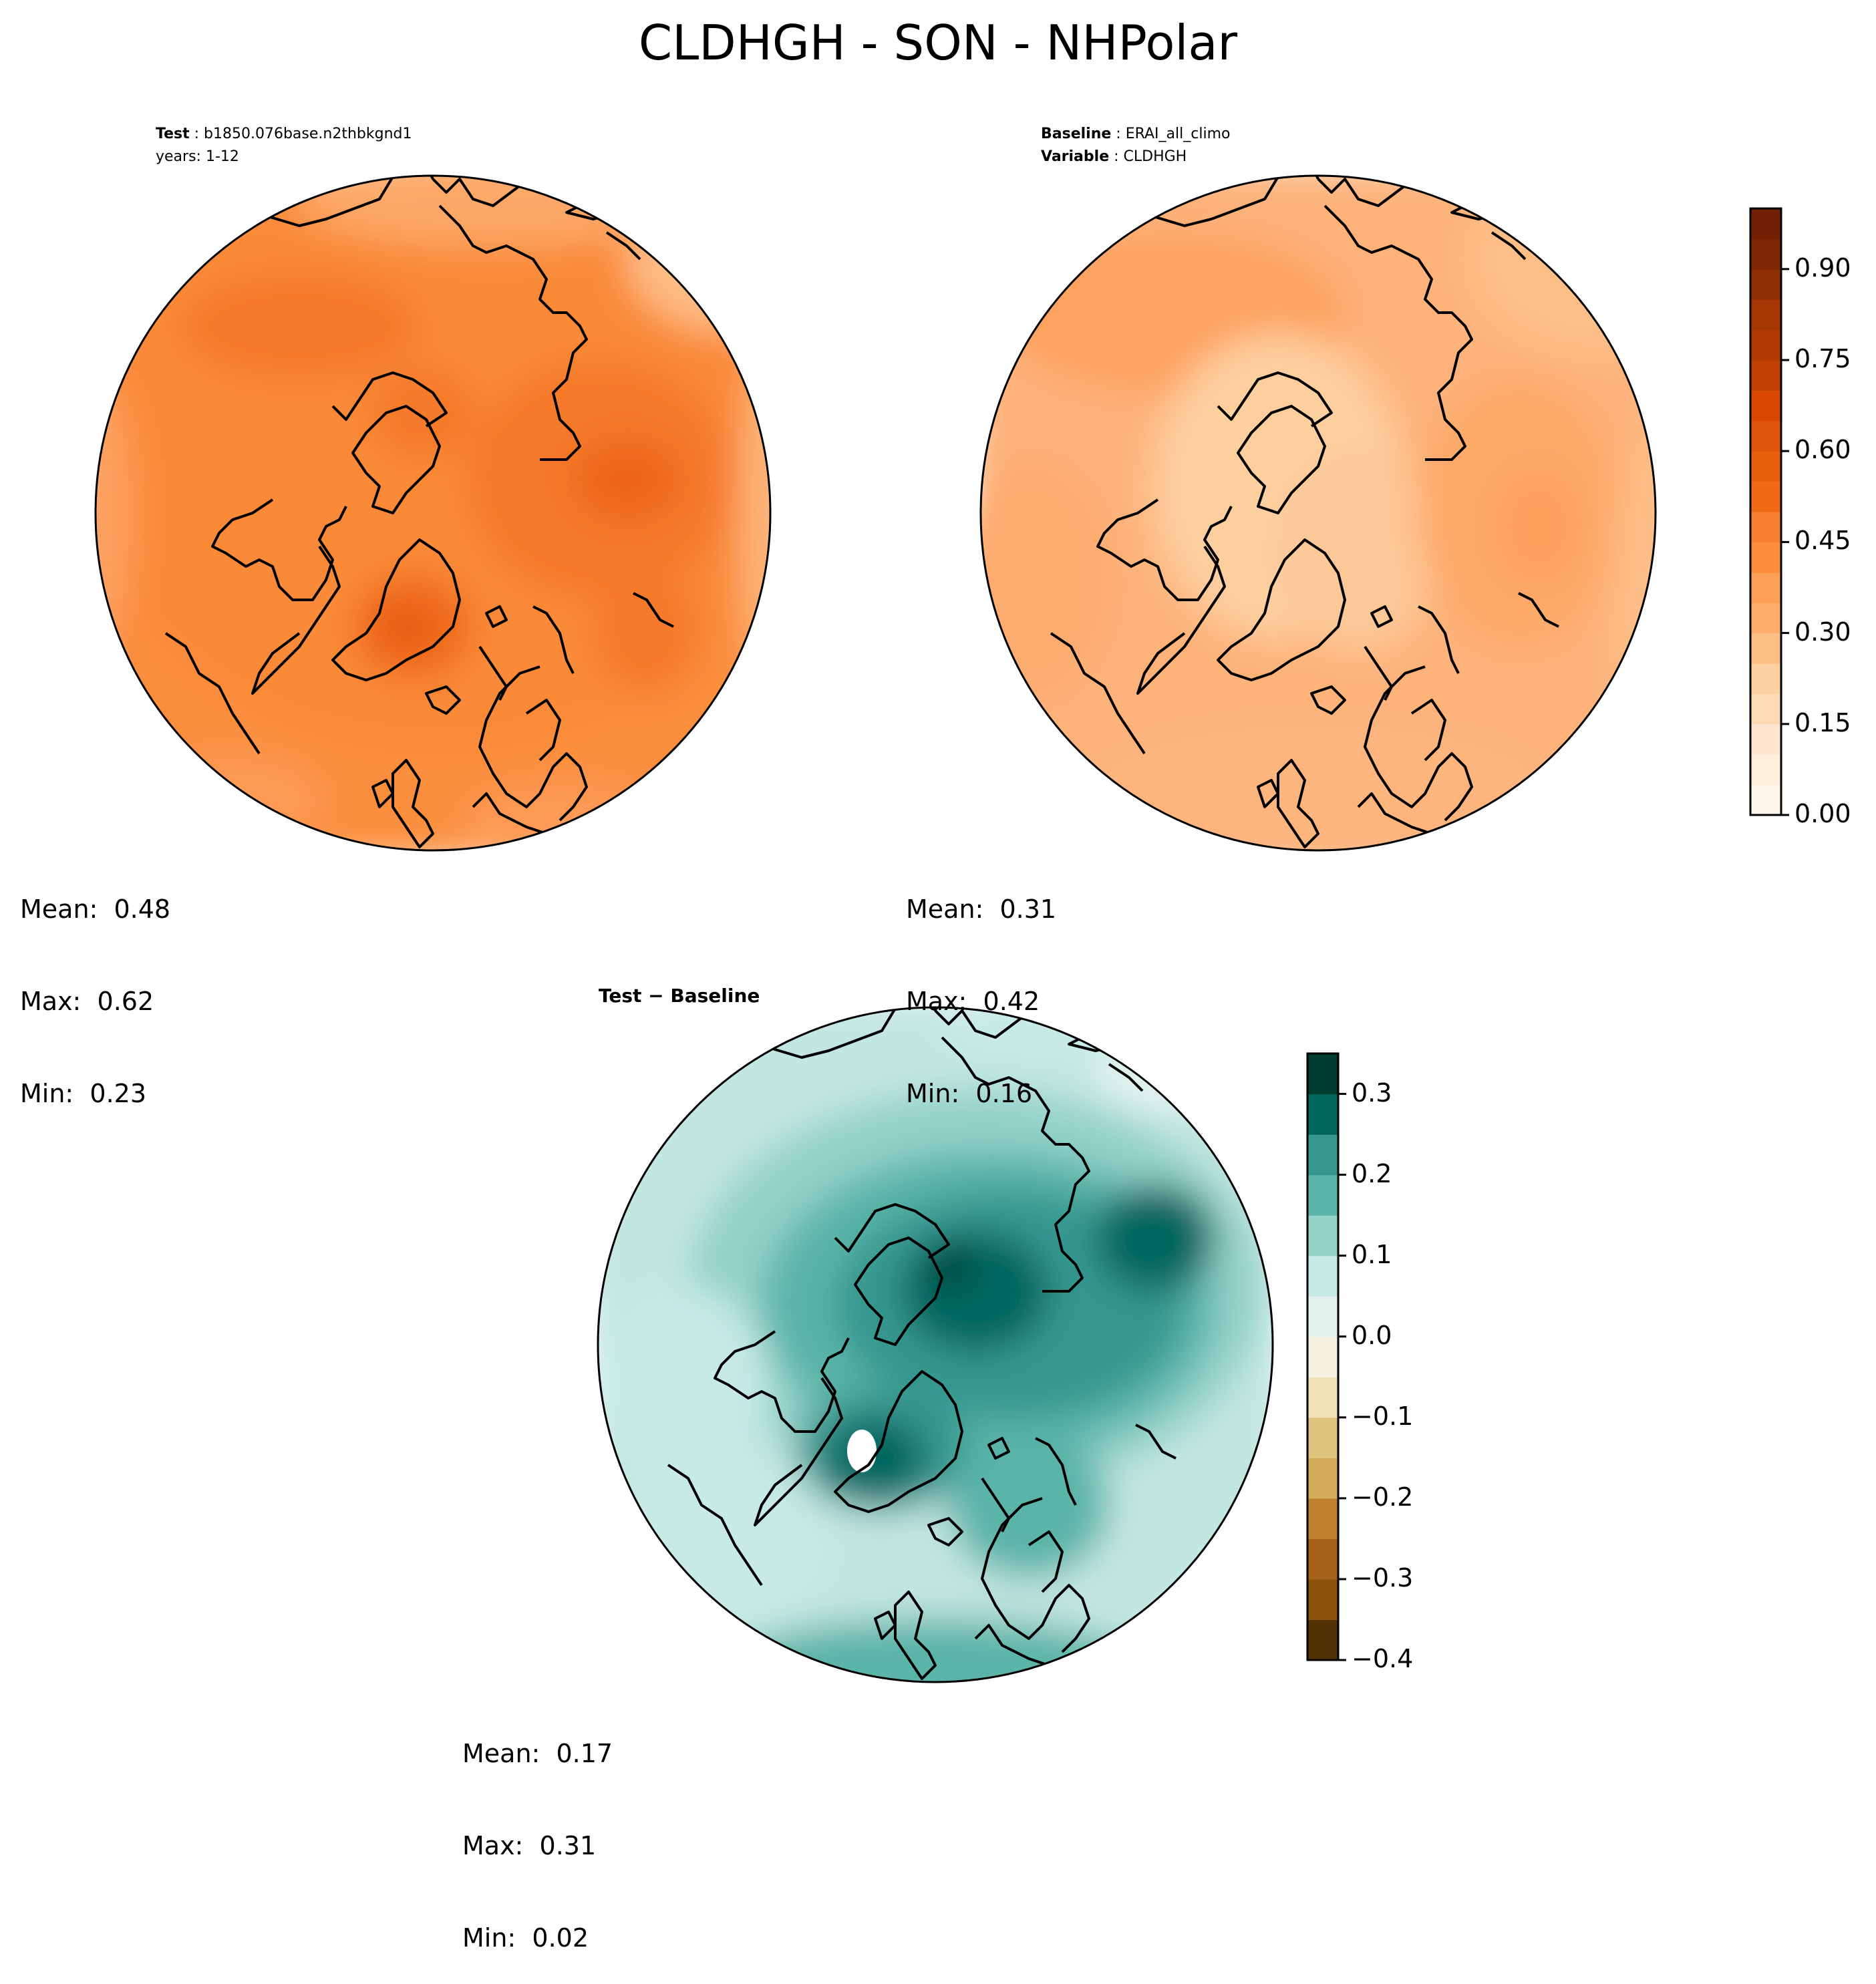 This screenshot has height=1984, width=1876. What do you see at coordinates (981, 909) in the screenshot?
I see `baseline-mean: Mean: 0.31` at bounding box center [981, 909].